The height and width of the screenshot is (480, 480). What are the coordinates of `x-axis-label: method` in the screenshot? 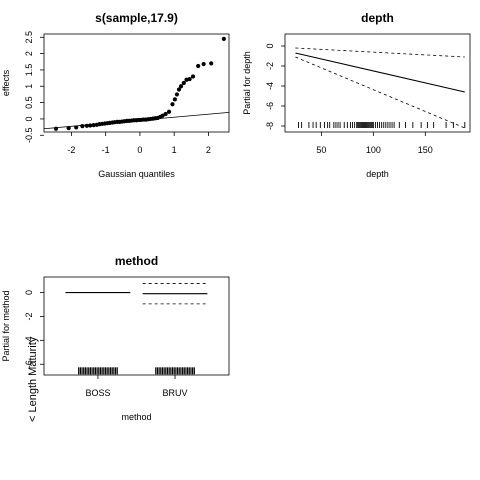 It's located at (136, 417).